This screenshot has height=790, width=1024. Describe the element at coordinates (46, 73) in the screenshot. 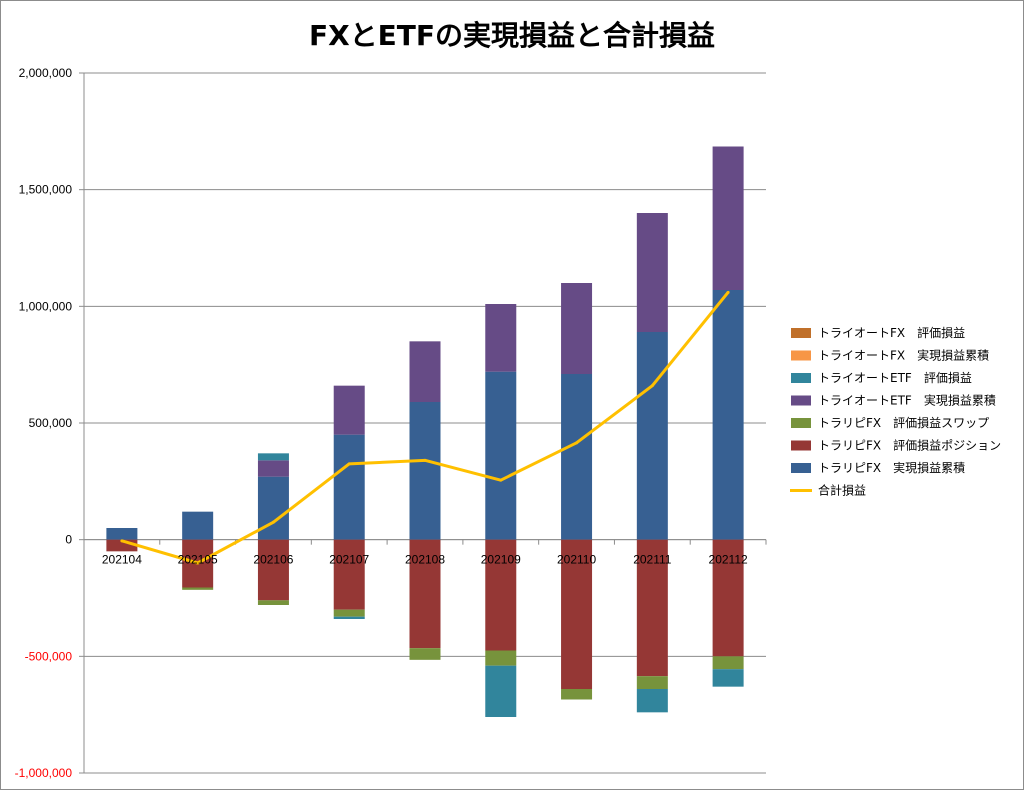

I see `y-tick-label: 2,000,000` at that location.